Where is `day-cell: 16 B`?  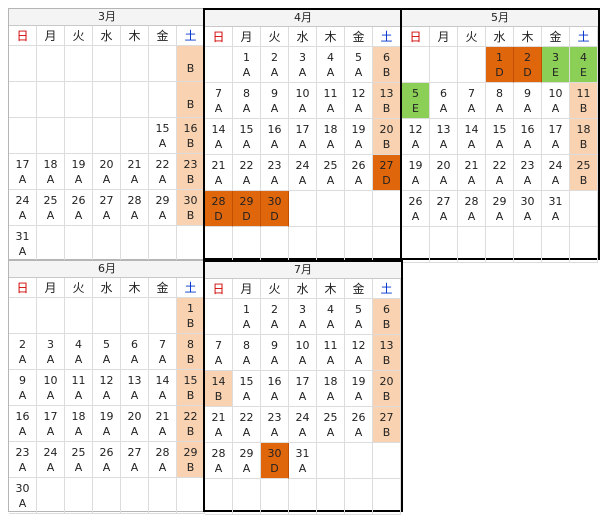 day-cell: 16 B is located at coordinates (191, 136).